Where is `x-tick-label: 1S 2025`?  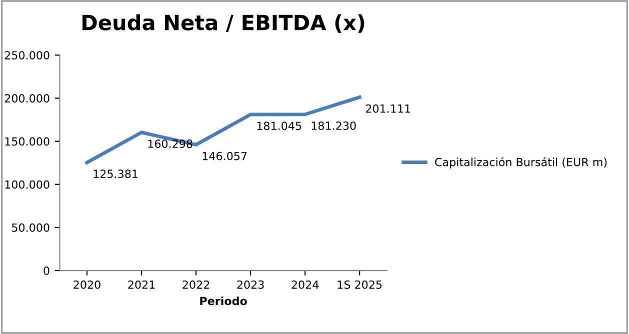
x-tick-label: 1S 2025 is located at coordinates (360, 284).